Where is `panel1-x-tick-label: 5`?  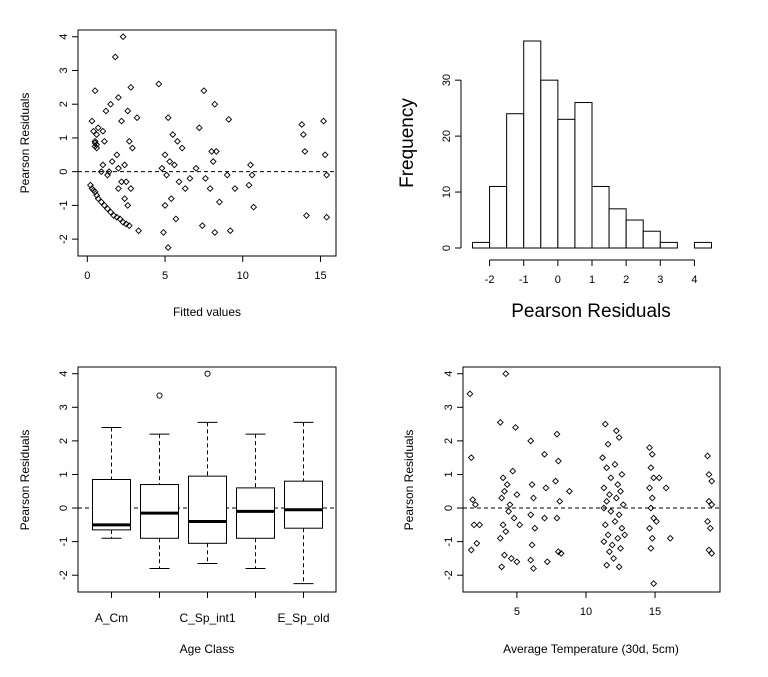
panel1-x-tick-label: 5 is located at coordinates (165, 276).